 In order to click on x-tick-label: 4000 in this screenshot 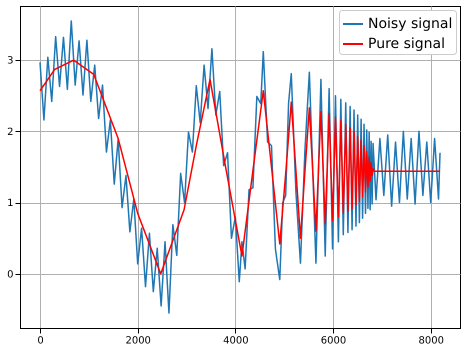, I will do `click(236, 341)`.